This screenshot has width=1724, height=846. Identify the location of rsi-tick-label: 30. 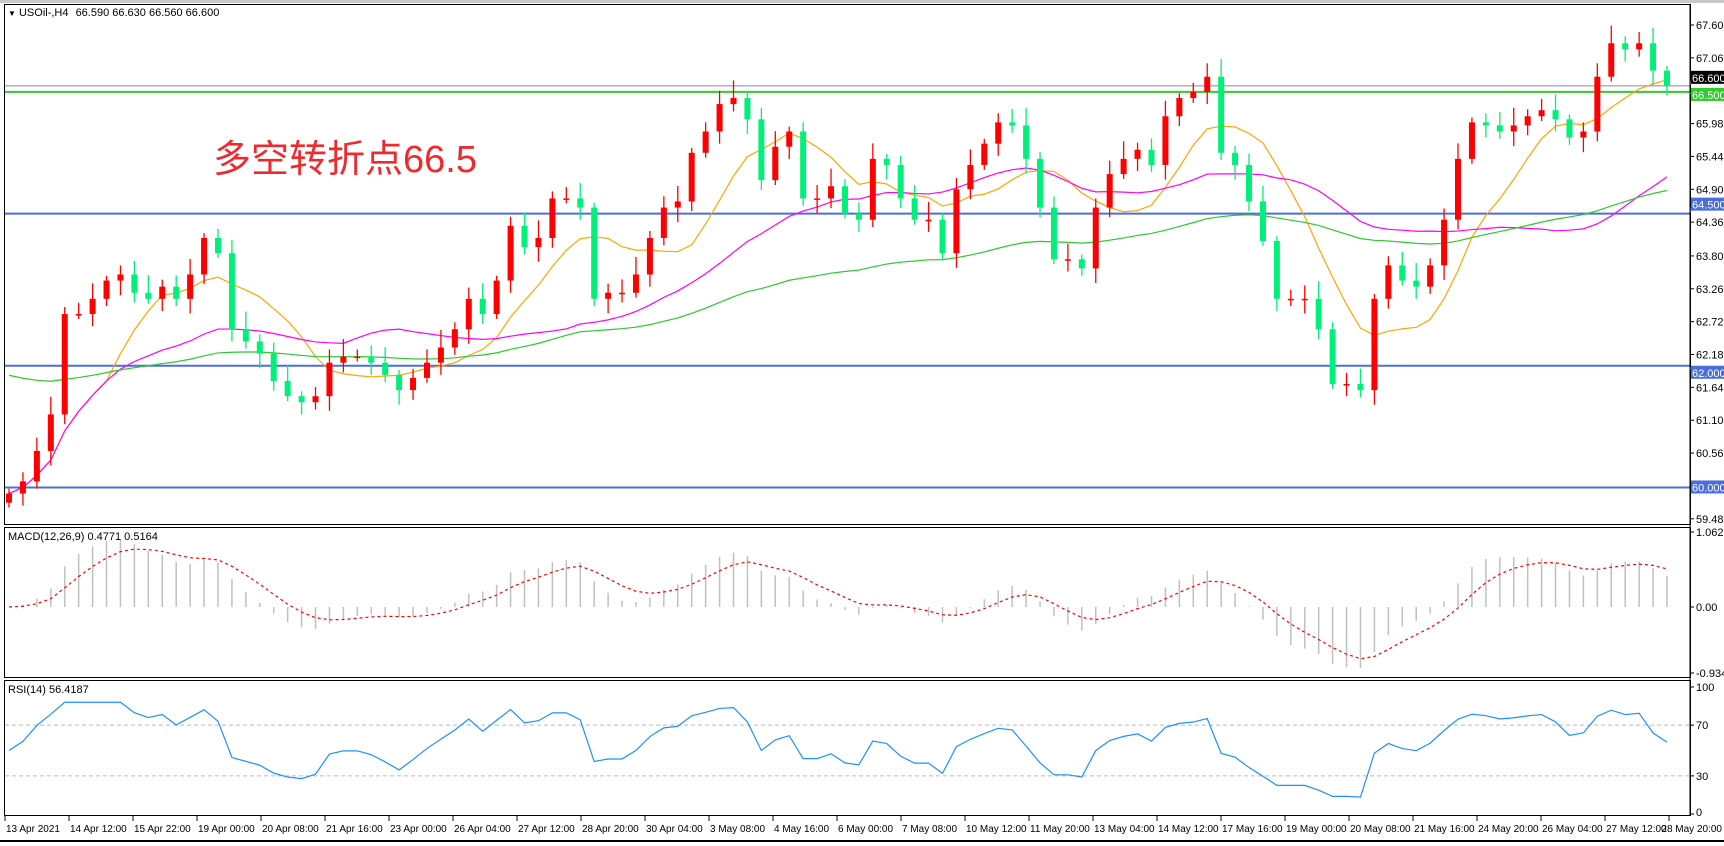
(1702, 777).